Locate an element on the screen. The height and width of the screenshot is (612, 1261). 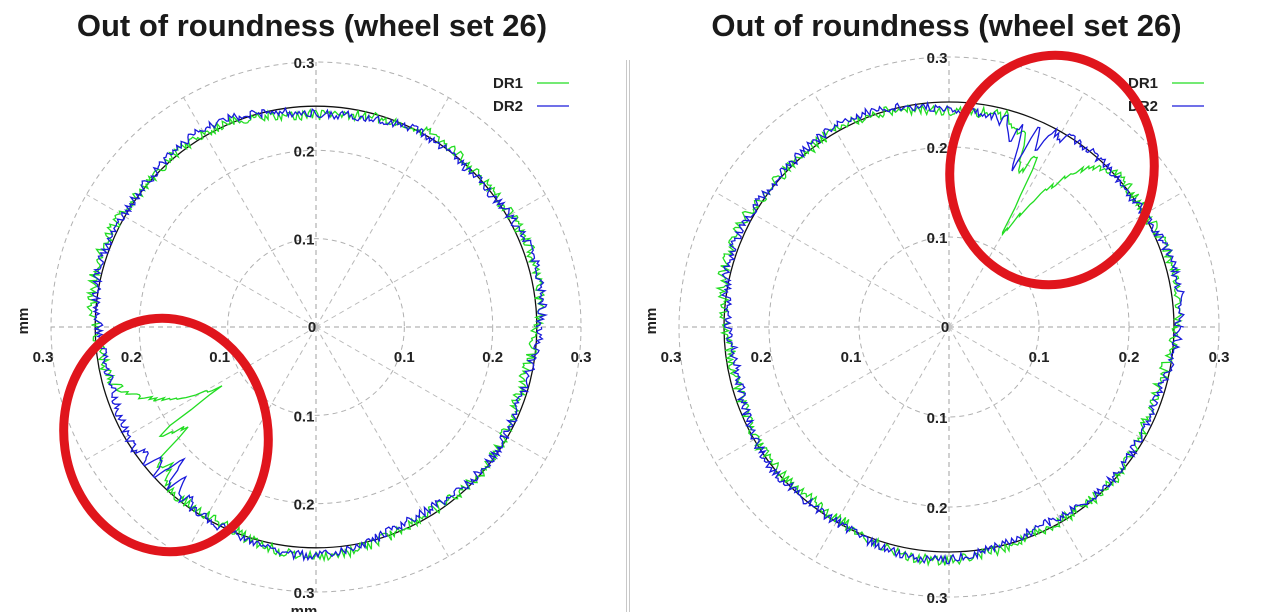
grid-circle is located at coordinates (316, 327).